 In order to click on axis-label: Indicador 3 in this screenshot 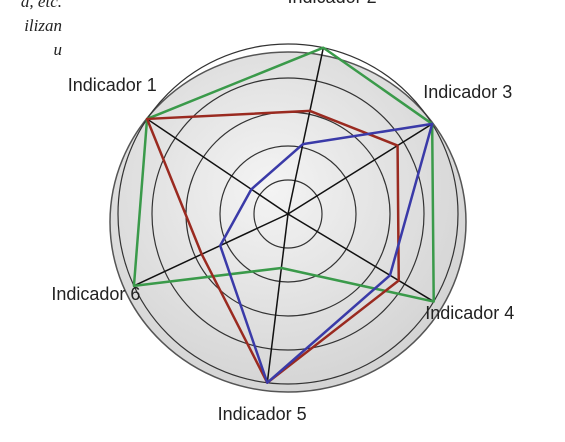, I will do `click(468, 91)`.